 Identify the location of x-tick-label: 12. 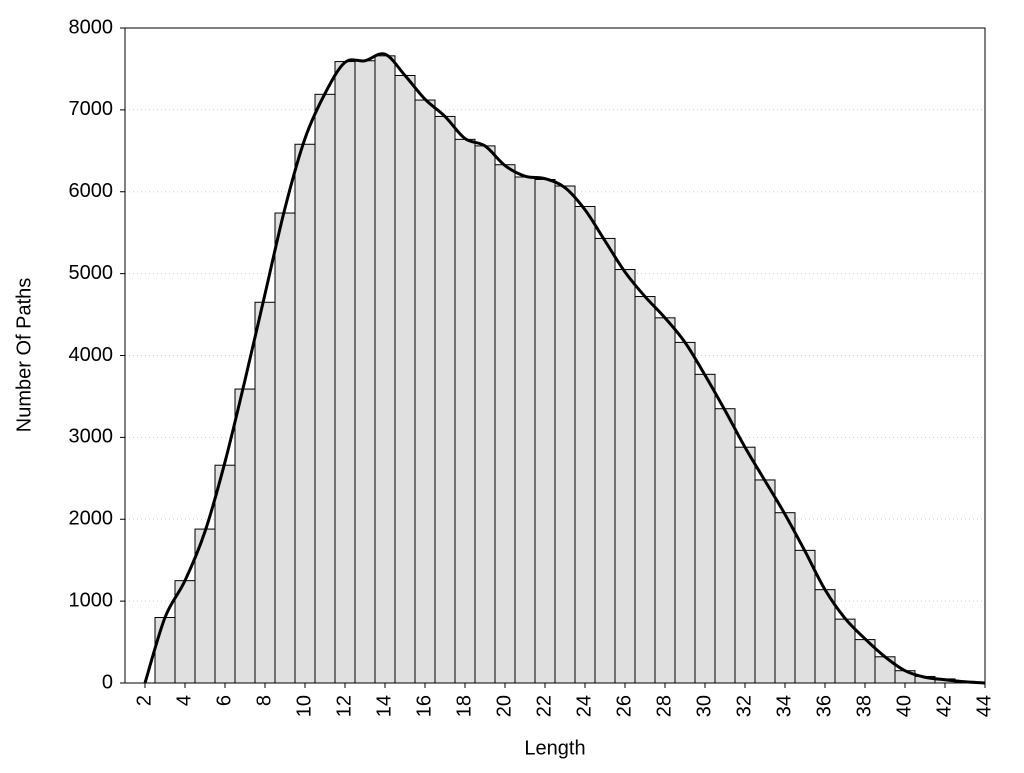
(344, 706).